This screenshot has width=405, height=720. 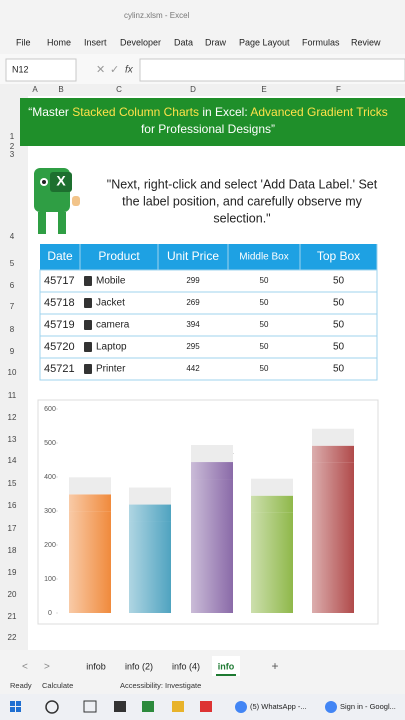 I want to click on sheet-tab: info (2), so click(x=139, y=666).